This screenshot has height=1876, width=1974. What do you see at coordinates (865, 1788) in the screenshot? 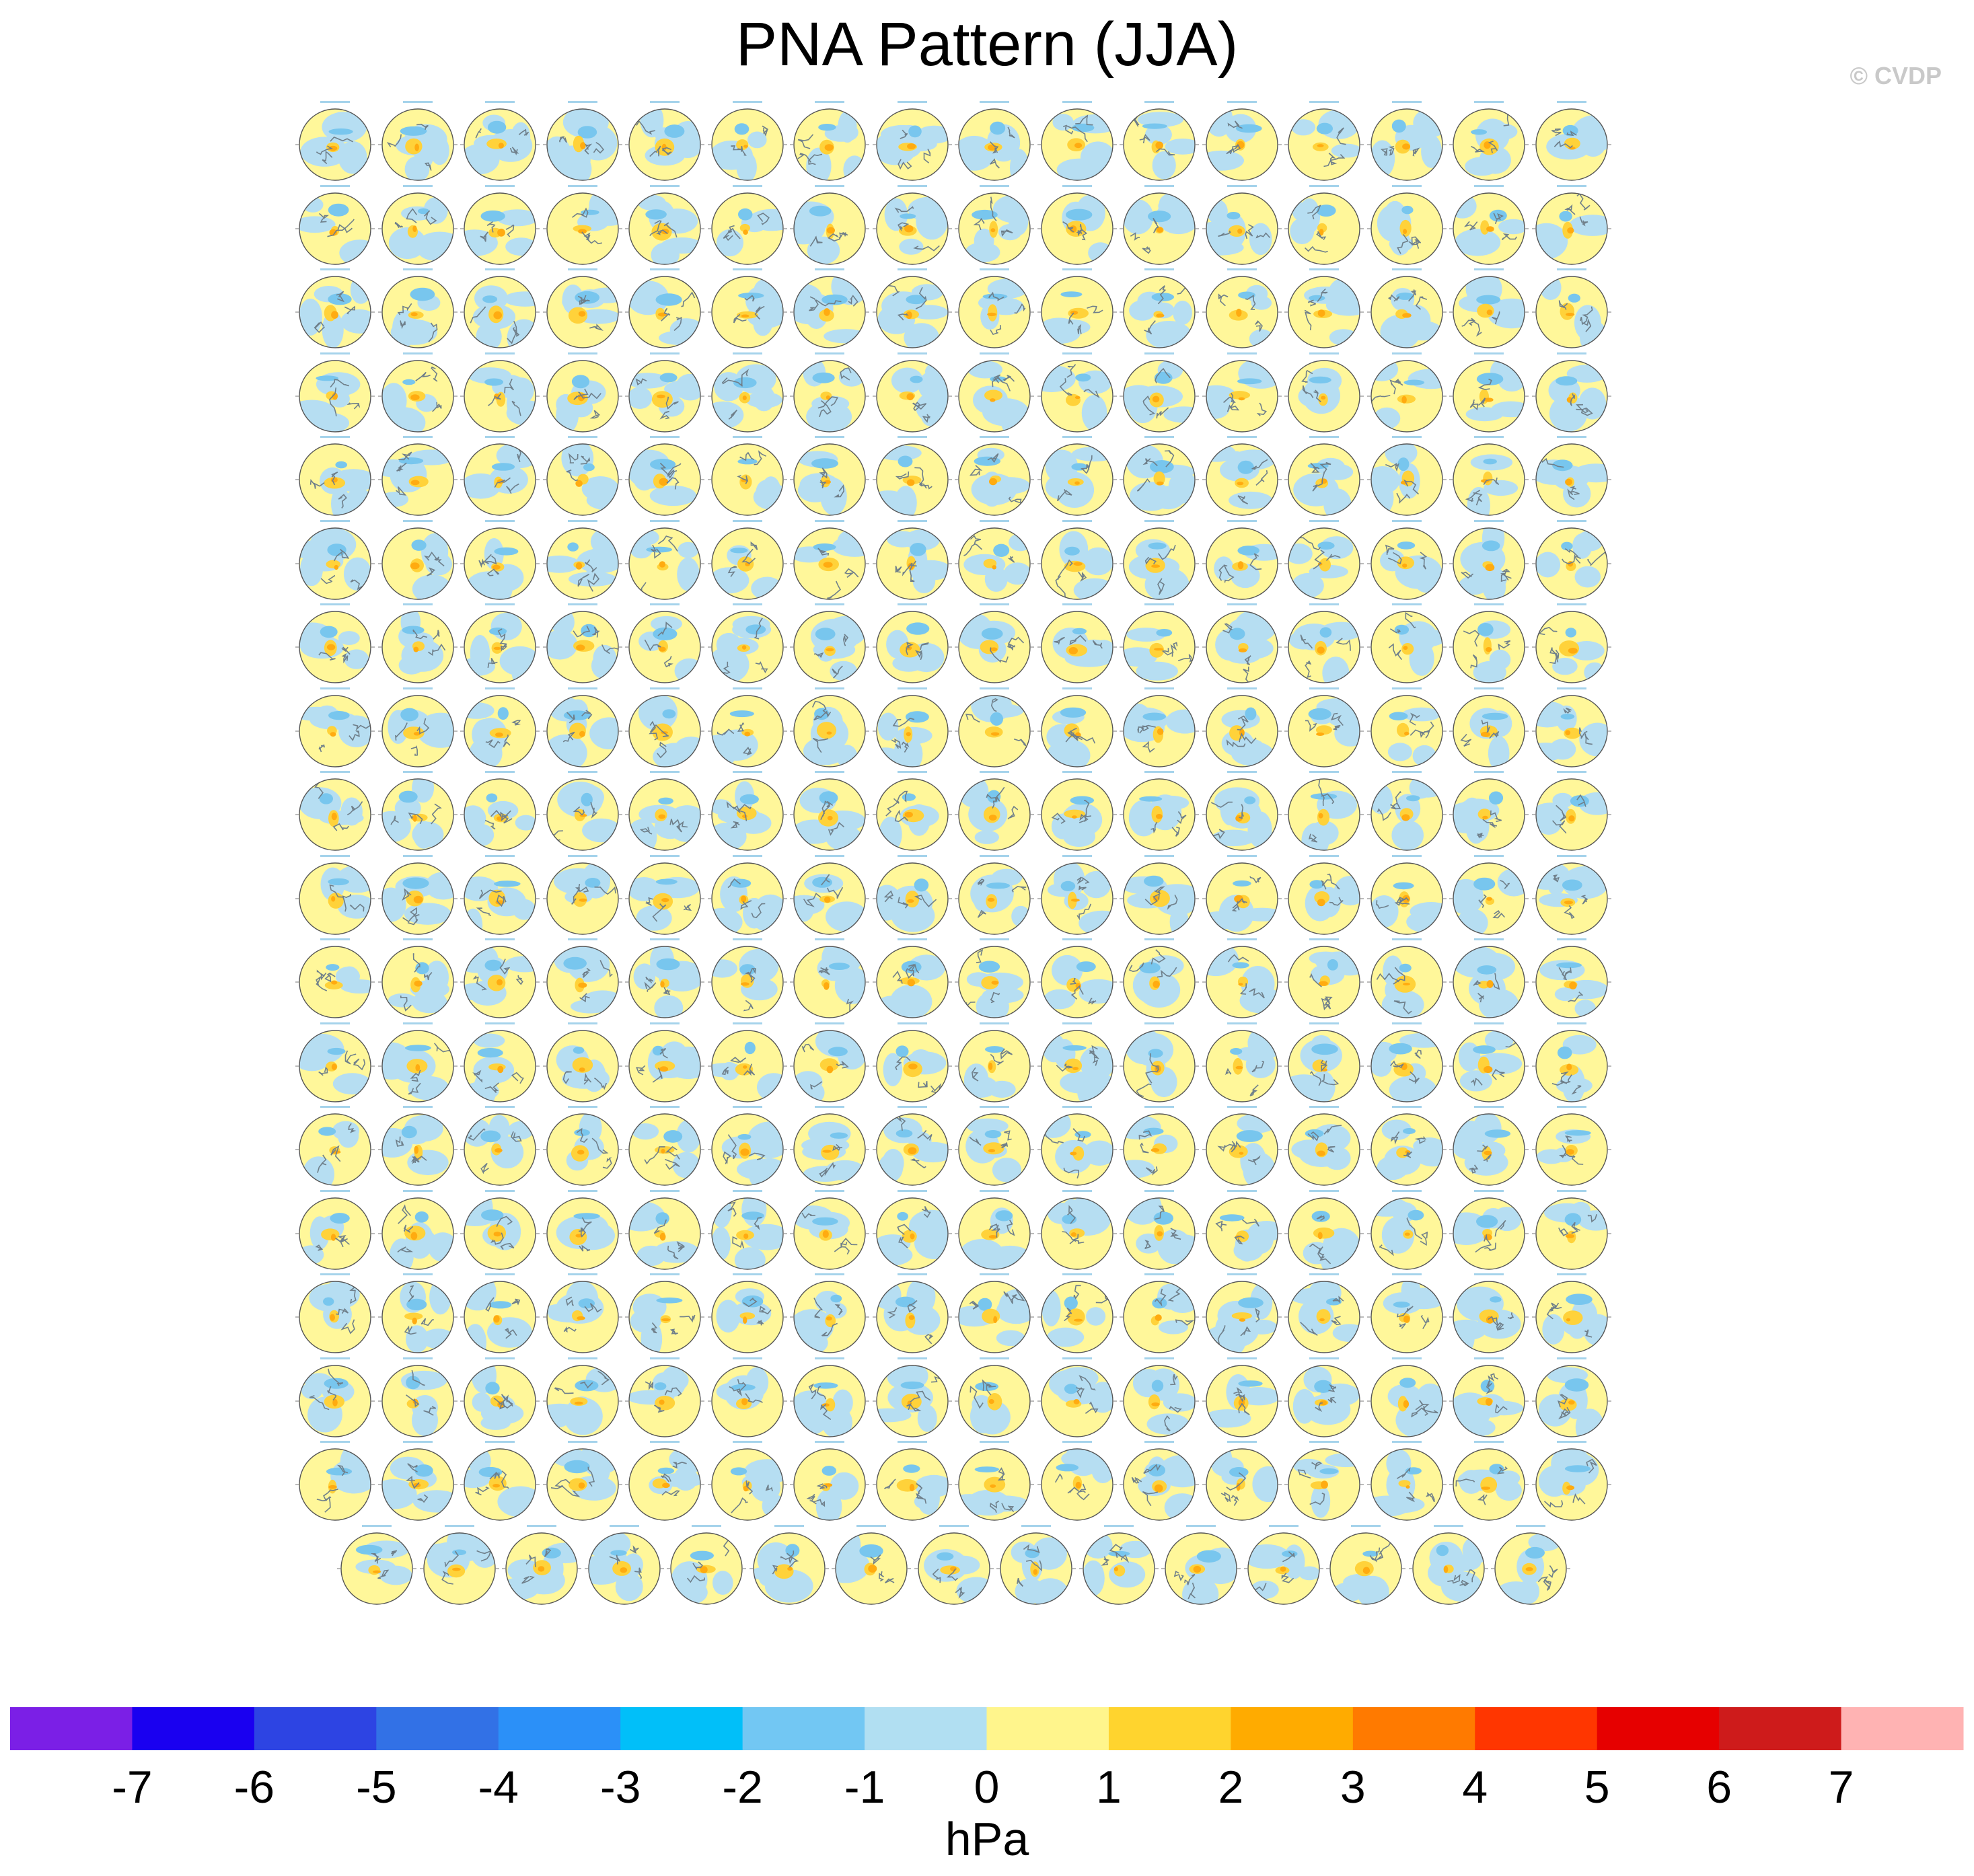
I see `colorbar-tick-label: -1` at bounding box center [865, 1788].